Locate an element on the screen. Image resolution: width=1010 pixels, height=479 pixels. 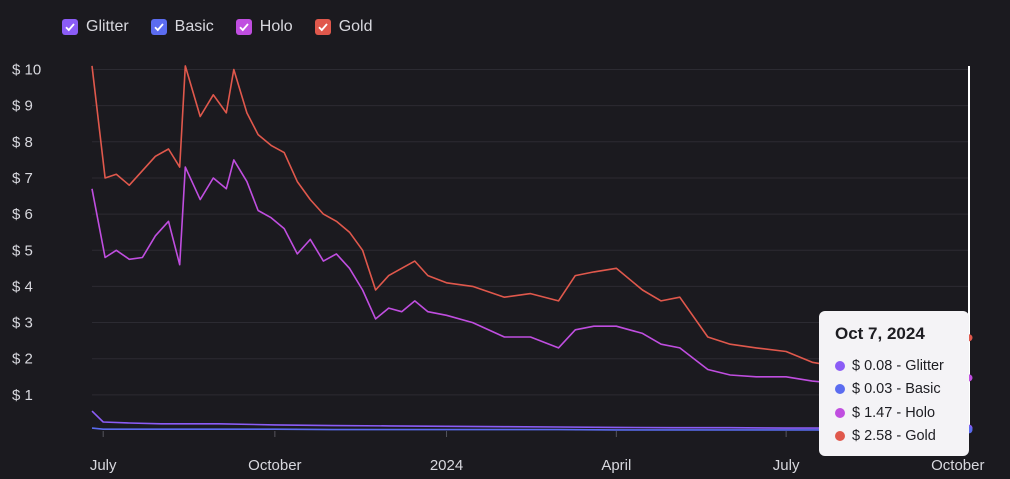
y-tick-label: $ 3 is located at coordinates (22, 323).